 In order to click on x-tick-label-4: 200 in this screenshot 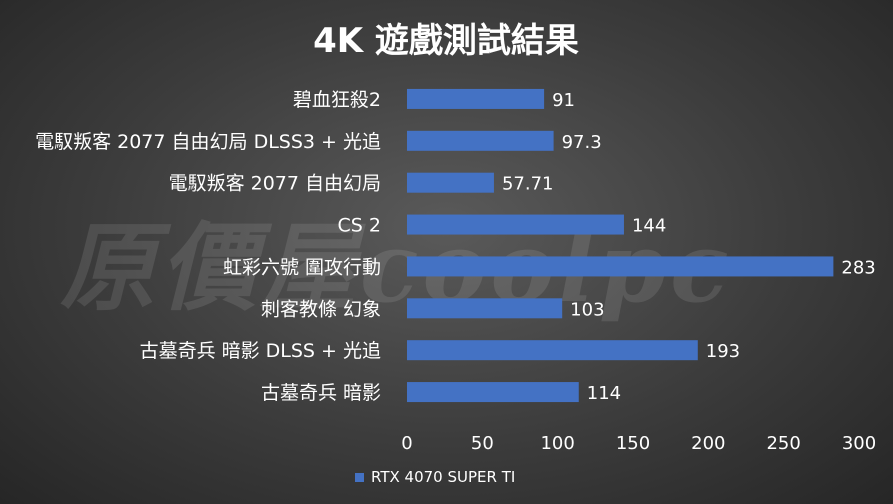, I will do `click(708, 443)`.